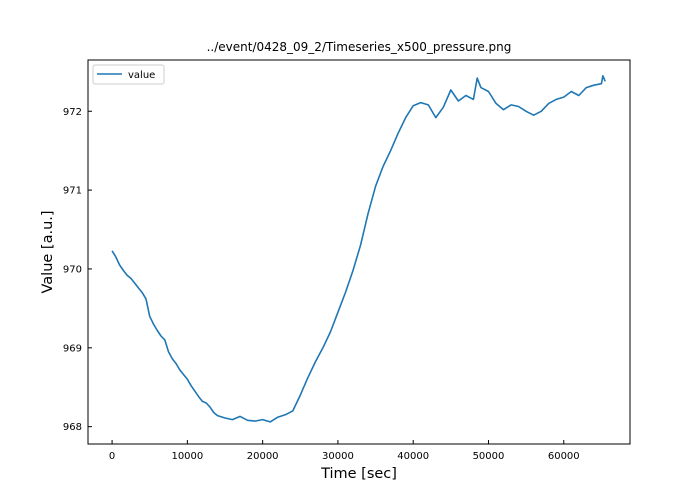 The image size is (700, 500). What do you see at coordinates (72, 348) in the screenshot?
I see `y-tick-label: 969` at bounding box center [72, 348].